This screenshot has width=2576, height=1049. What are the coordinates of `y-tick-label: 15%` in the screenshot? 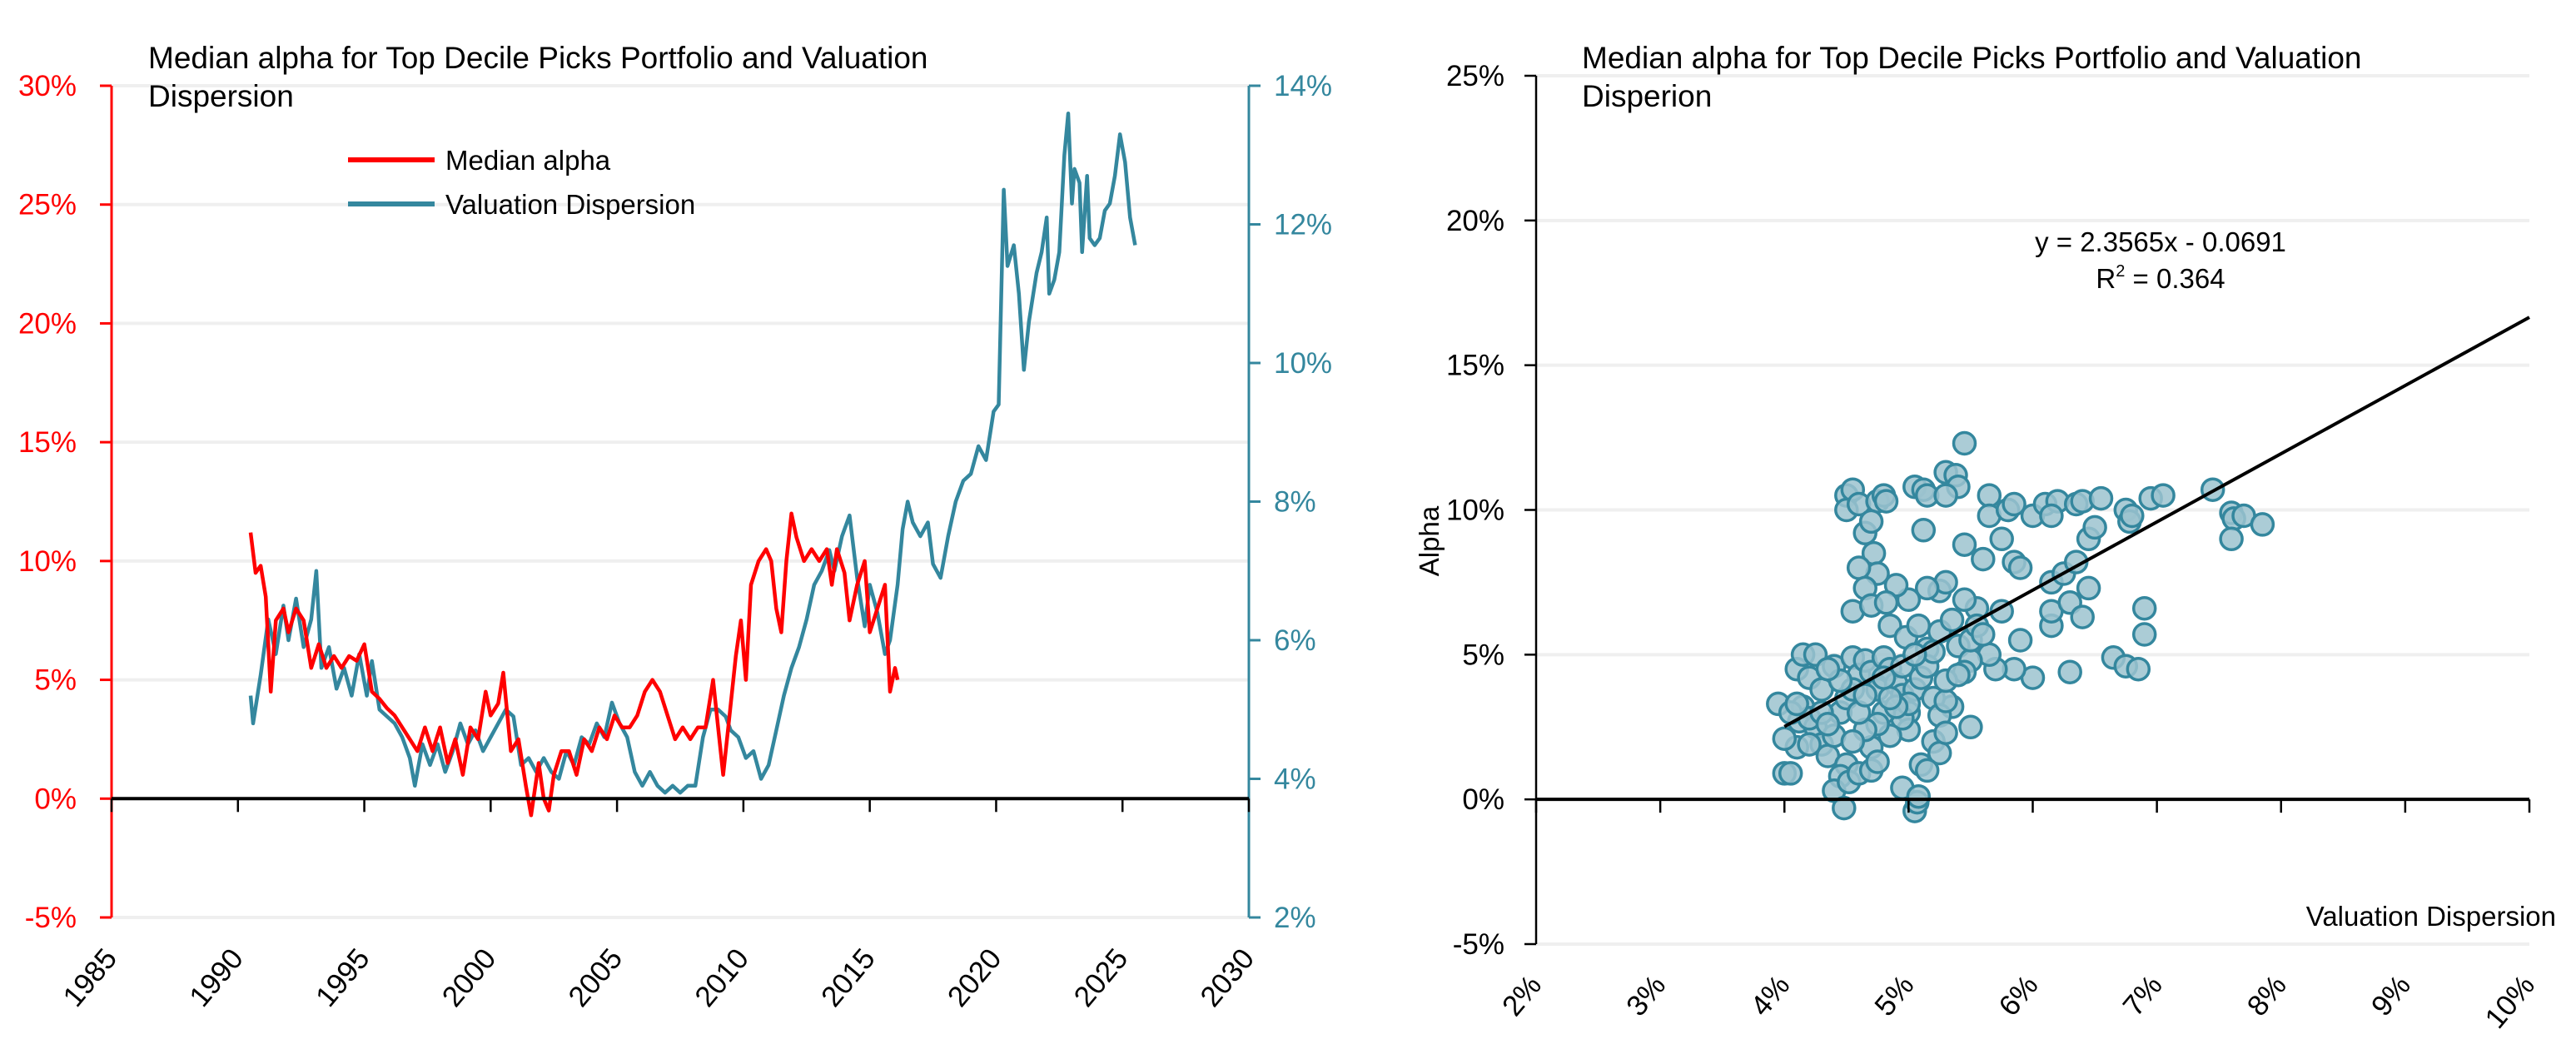 It's located at (1475, 366).